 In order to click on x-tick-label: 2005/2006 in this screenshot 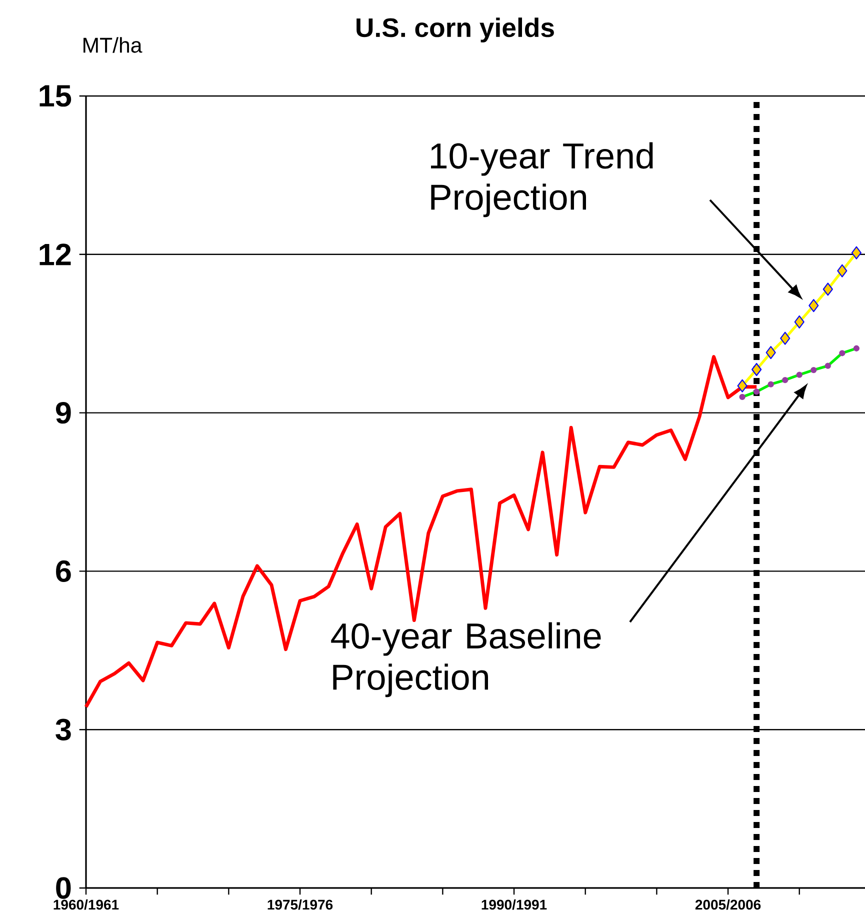, I will do `click(728, 904)`.